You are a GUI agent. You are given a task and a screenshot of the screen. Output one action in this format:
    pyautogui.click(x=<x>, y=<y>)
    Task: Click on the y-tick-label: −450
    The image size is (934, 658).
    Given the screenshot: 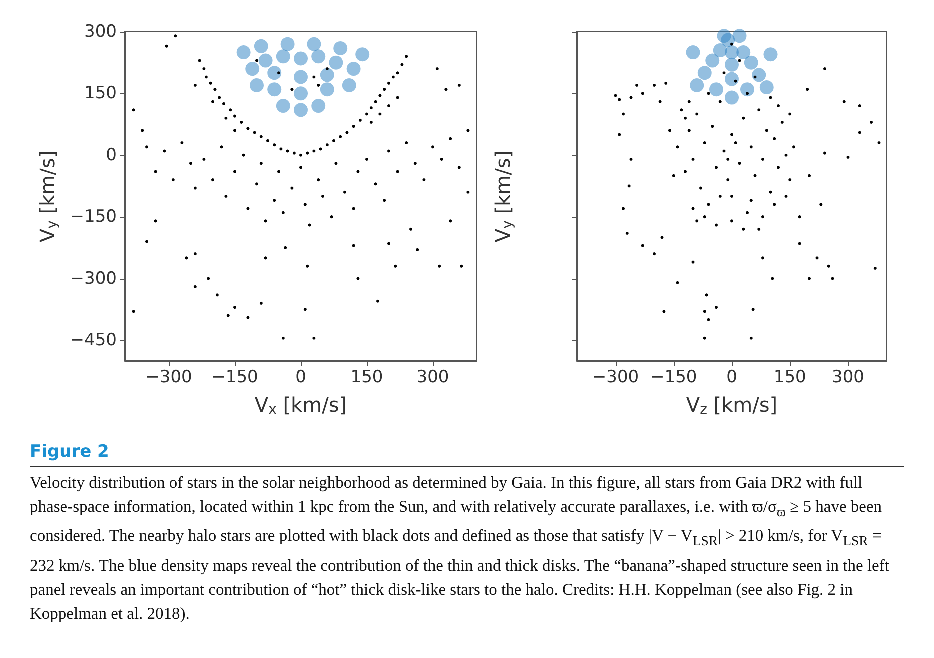 What is the action you would take?
    pyautogui.click(x=93, y=340)
    